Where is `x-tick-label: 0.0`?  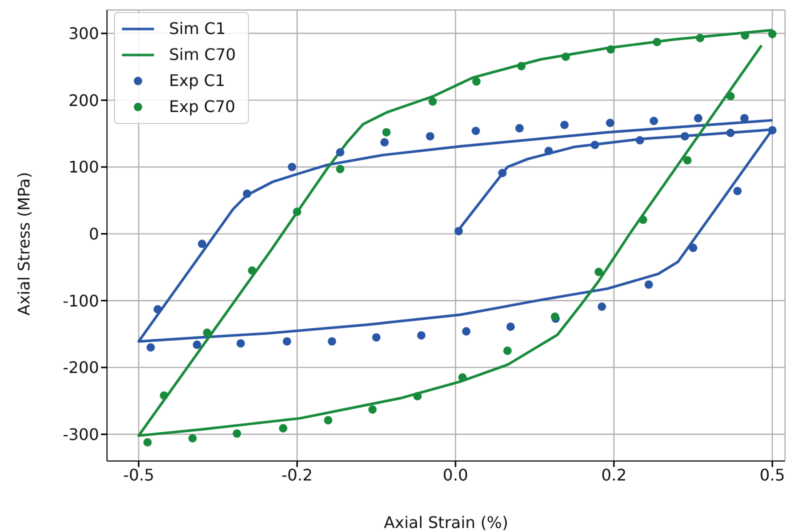
x-tick-label: 0.0 is located at coordinates (455, 474).